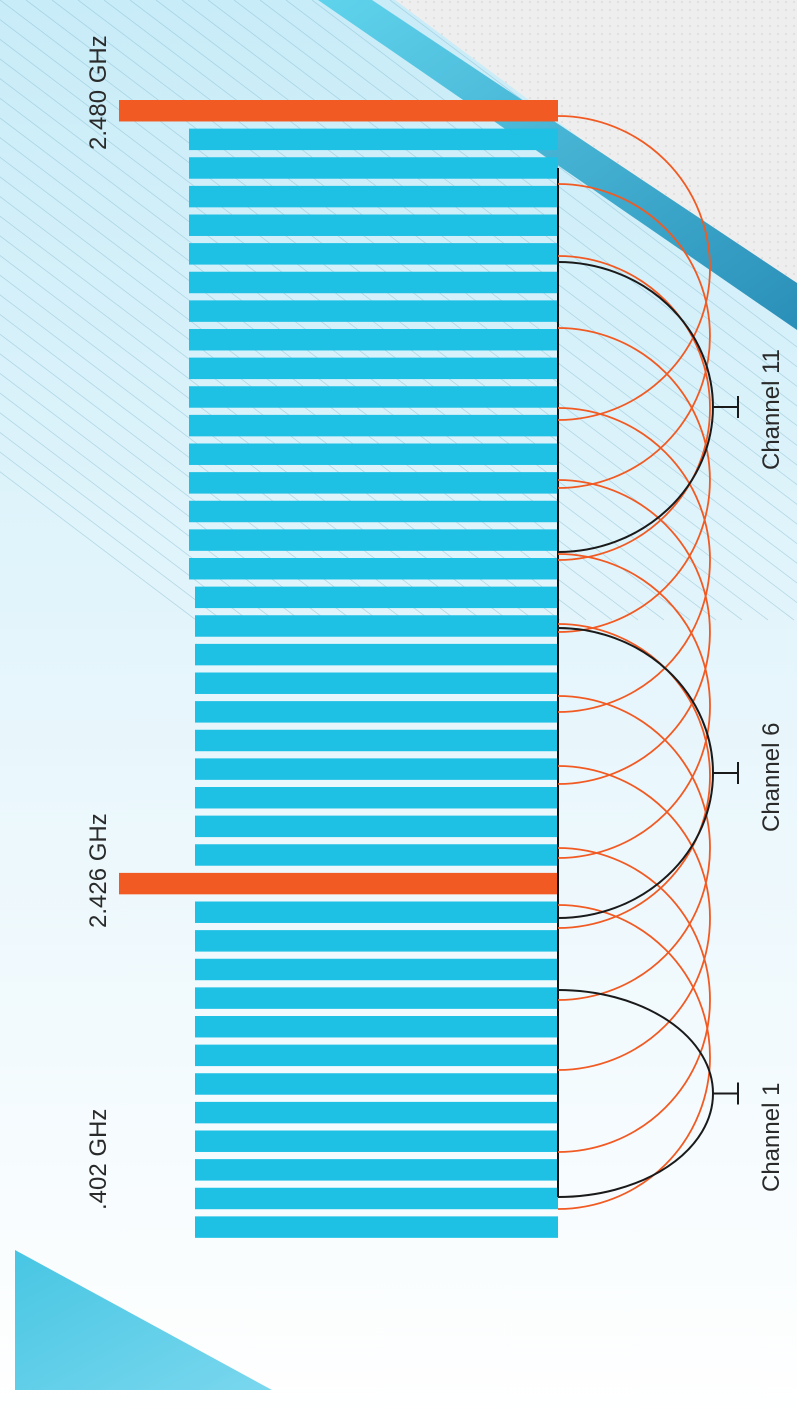 Image resolution: width=797 pixels, height=1420 pixels. I want to click on frequency-label-low: .402 GHz, so click(98, 1159).